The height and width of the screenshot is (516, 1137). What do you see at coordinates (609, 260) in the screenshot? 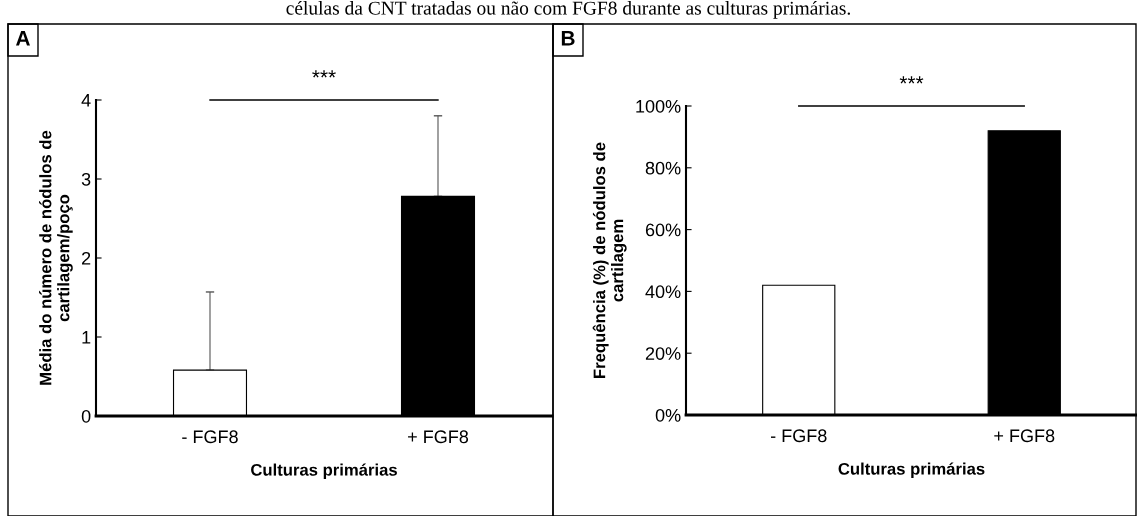
I see `y-axis-title: Frequência (%) de nódulos de cartilagem` at bounding box center [609, 260].